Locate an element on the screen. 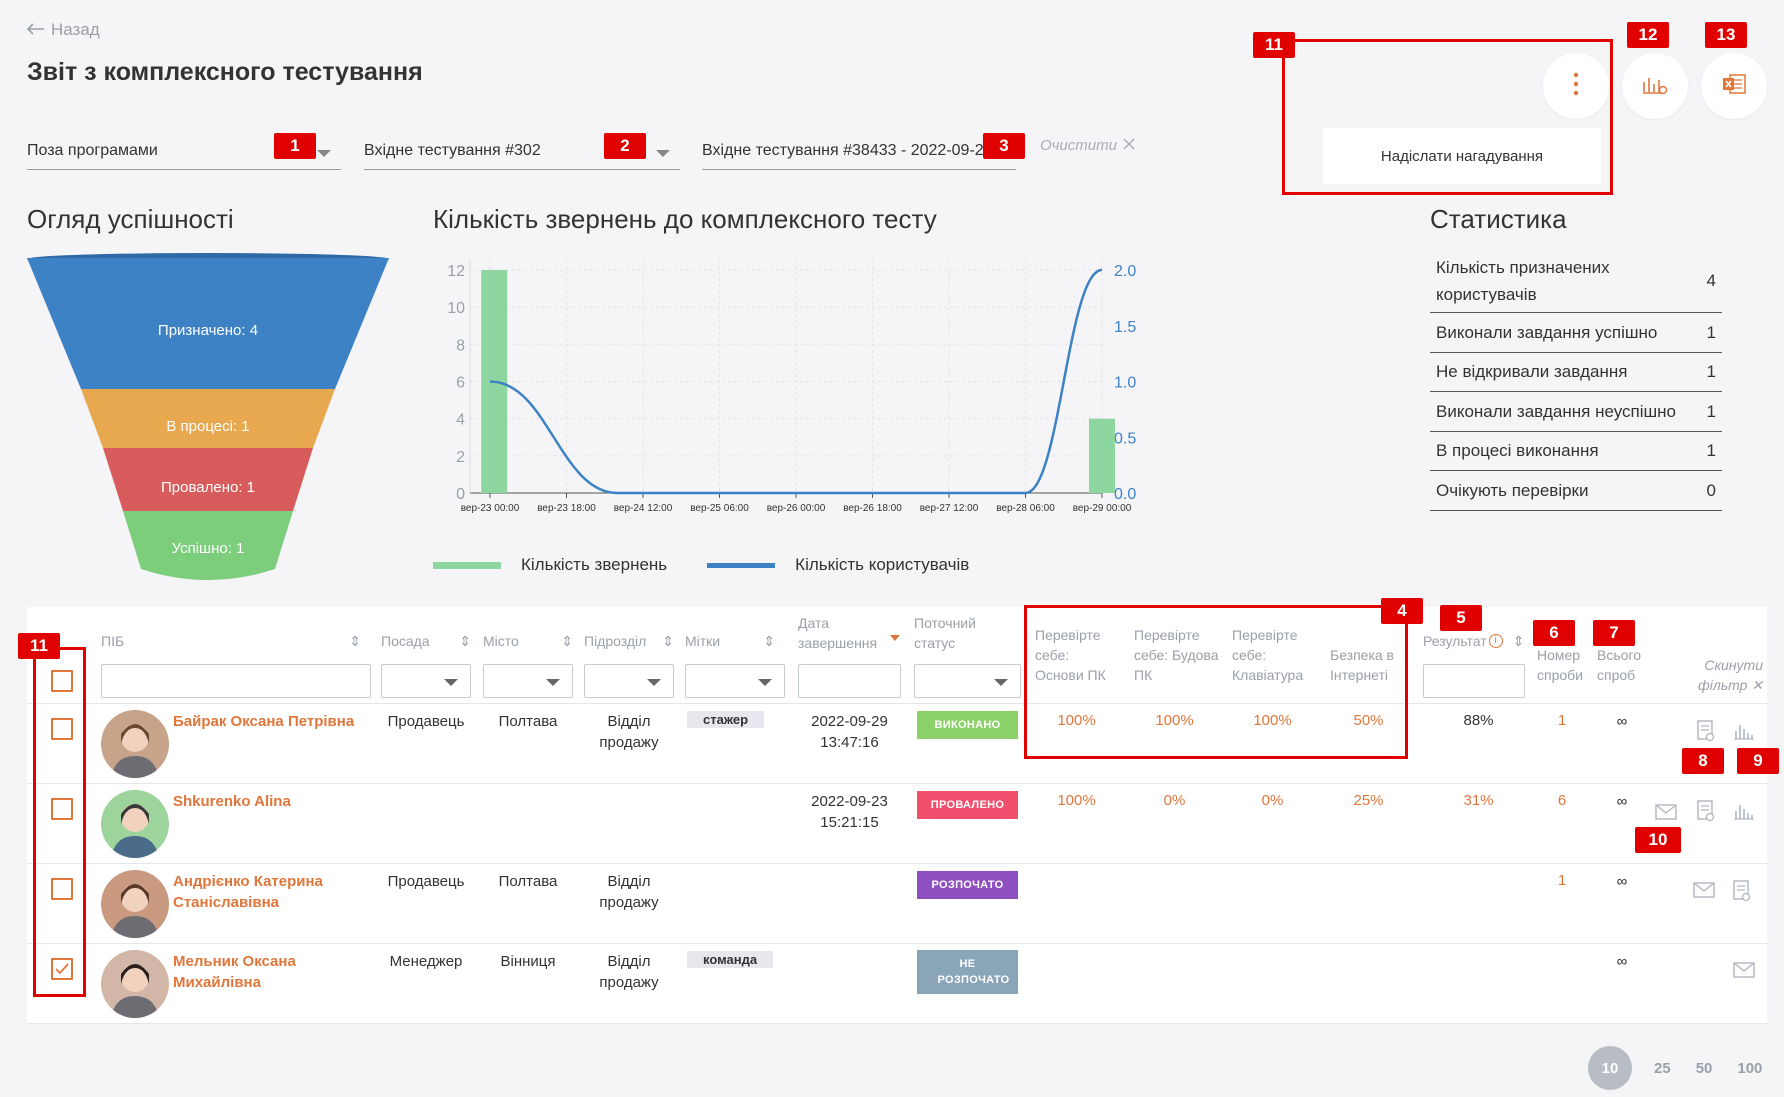  page-size-50: 50 is located at coordinates (1704, 1068).